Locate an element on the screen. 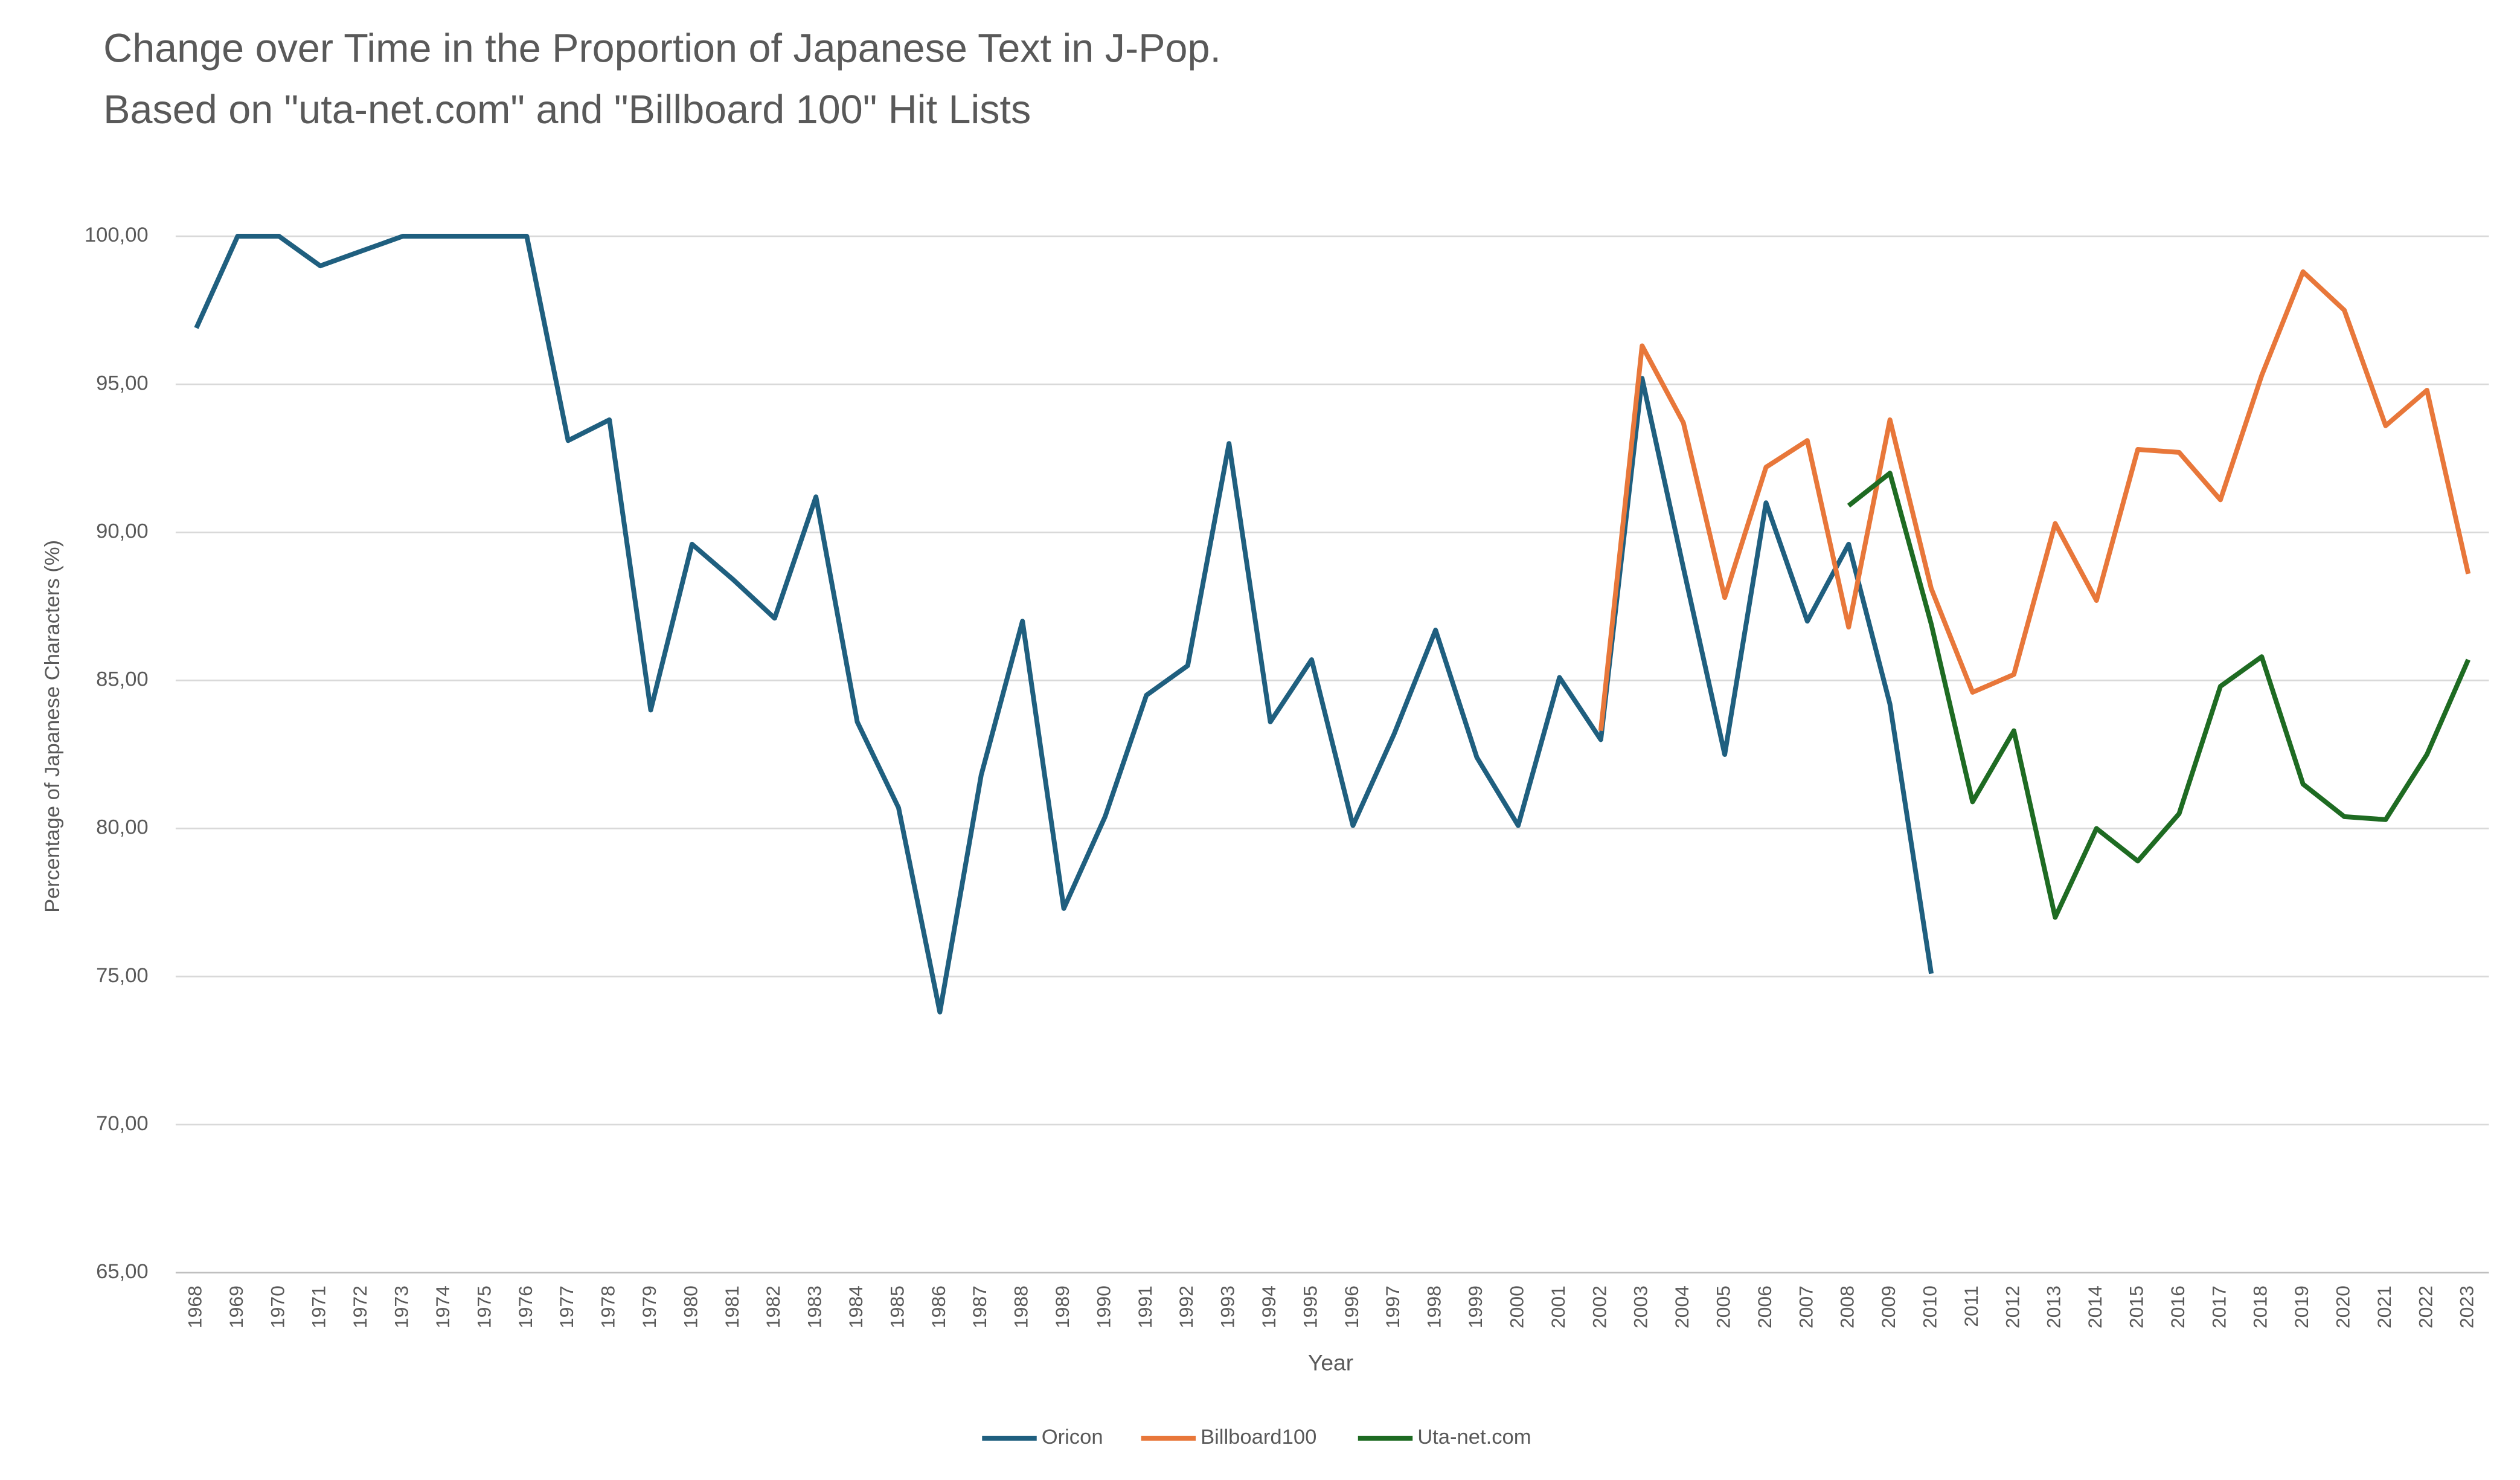 The width and height of the screenshot is (2520, 1480). y-tick-label: 90,00 is located at coordinates (122, 531).